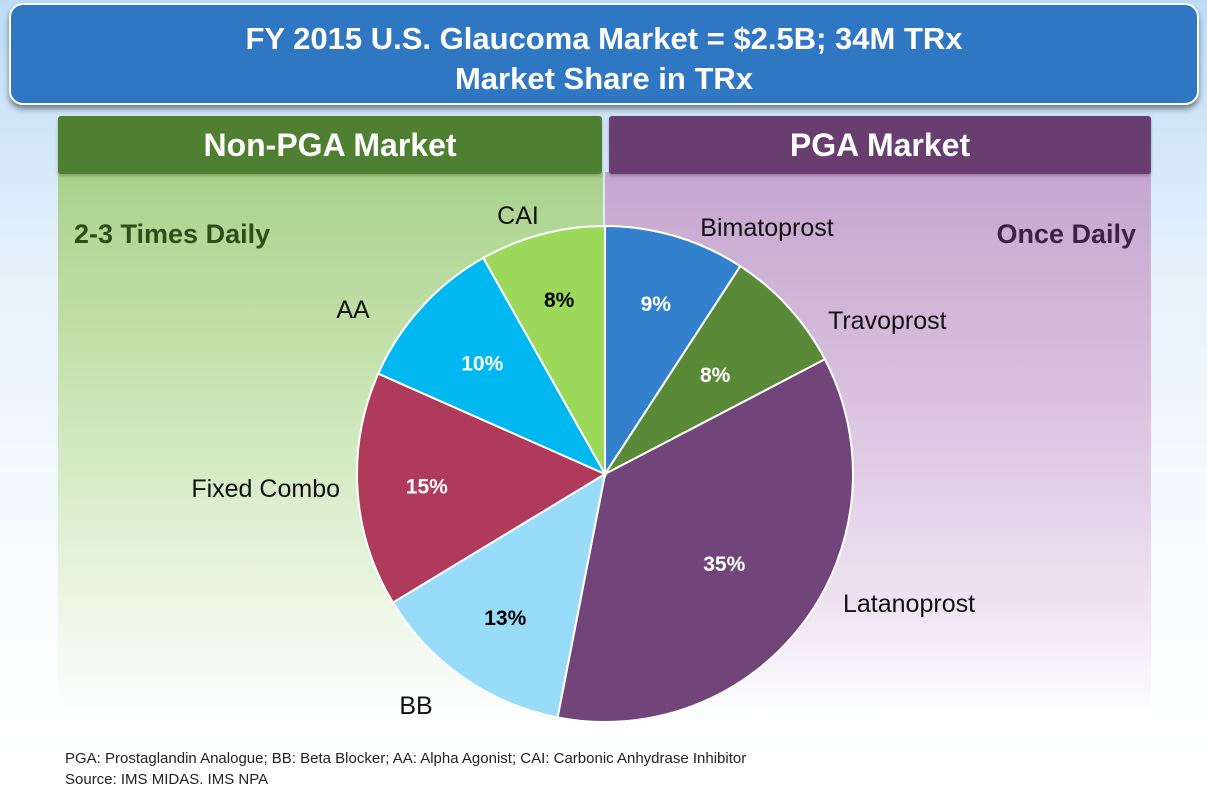  What do you see at coordinates (604, 78) in the screenshot?
I see `slide-subtitle: Market Share in TRx` at bounding box center [604, 78].